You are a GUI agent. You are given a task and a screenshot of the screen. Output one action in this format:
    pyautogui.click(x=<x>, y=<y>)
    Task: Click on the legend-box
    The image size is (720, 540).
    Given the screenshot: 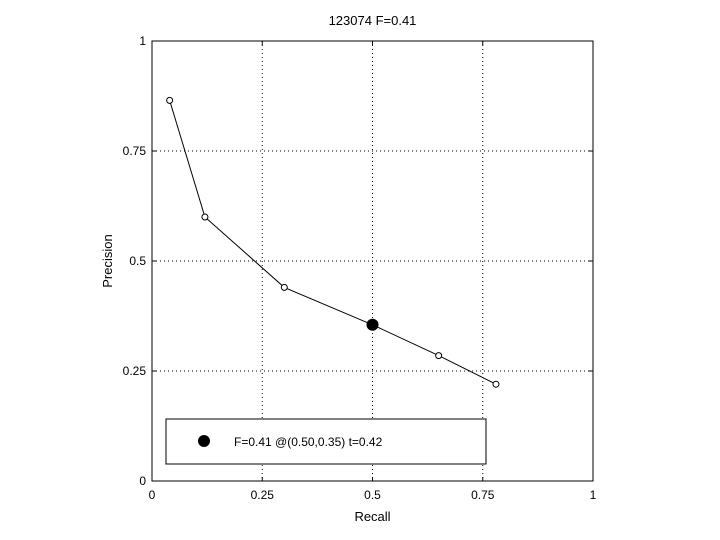 What is the action you would take?
    pyautogui.click(x=326, y=441)
    